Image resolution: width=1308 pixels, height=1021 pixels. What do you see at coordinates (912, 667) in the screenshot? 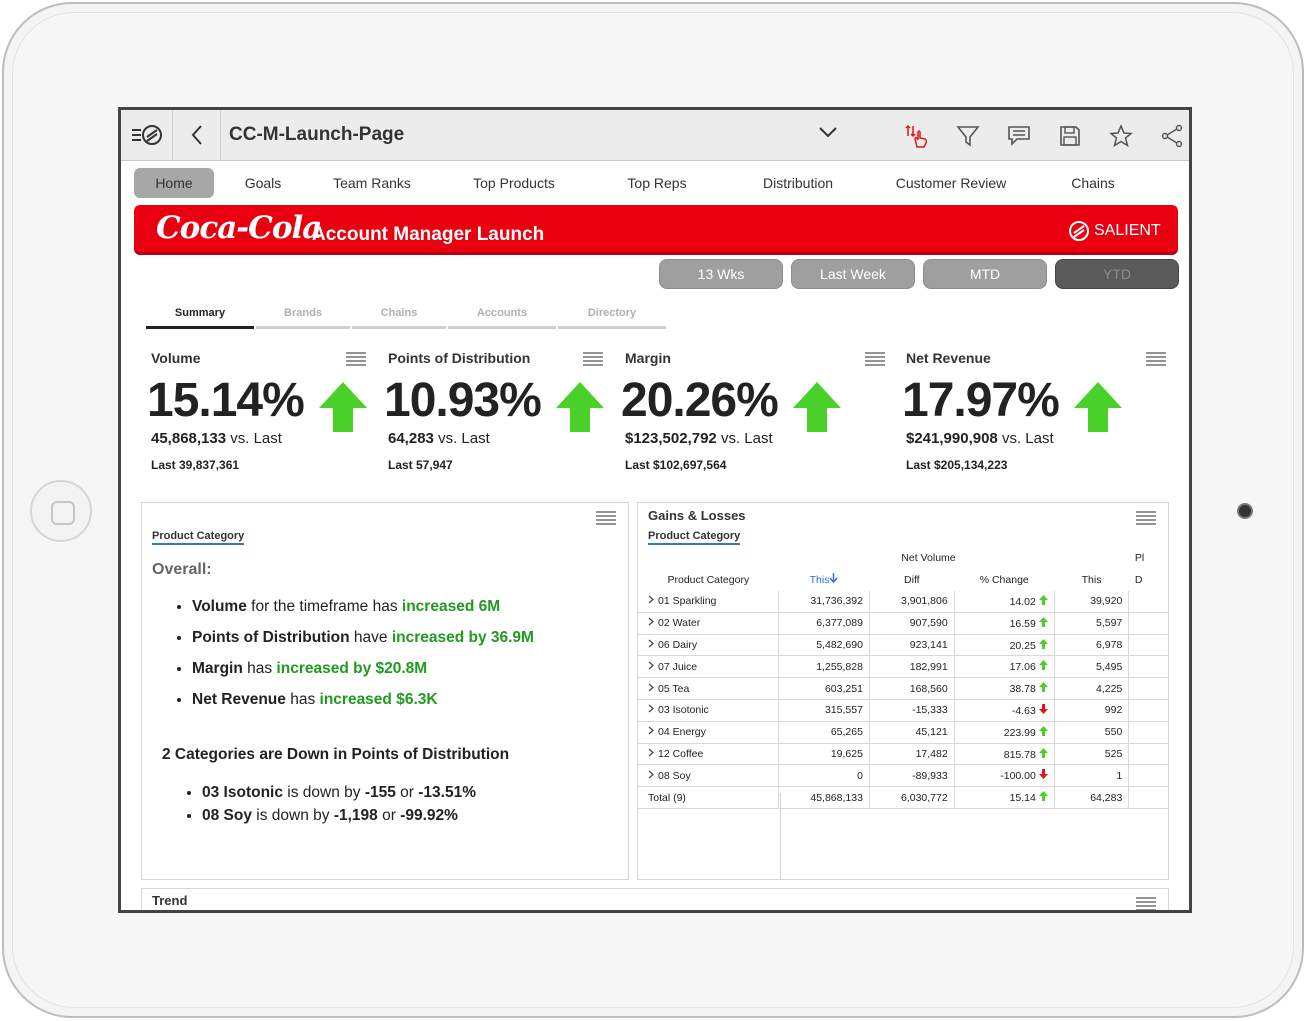
I see `cell-diff: 182,991` at bounding box center [912, 667].